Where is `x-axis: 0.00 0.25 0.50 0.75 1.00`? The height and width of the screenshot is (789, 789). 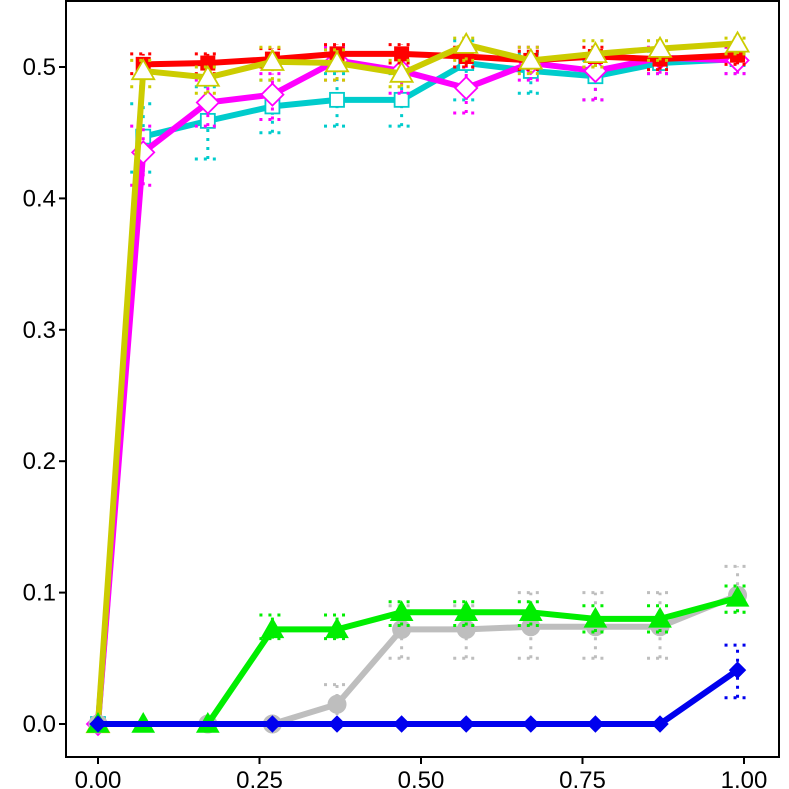
x-axis: 0.00 0.25 0.50 0.75 1.00 is located at coordinates (421, 773).